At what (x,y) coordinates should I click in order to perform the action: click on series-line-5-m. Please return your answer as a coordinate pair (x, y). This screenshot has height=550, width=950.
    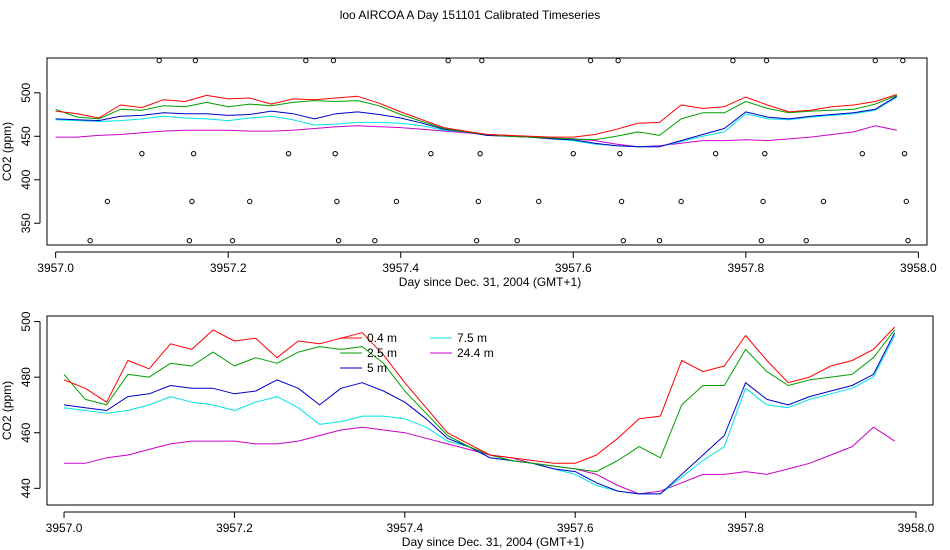
    Looking at the image, I should click on (476, 121).